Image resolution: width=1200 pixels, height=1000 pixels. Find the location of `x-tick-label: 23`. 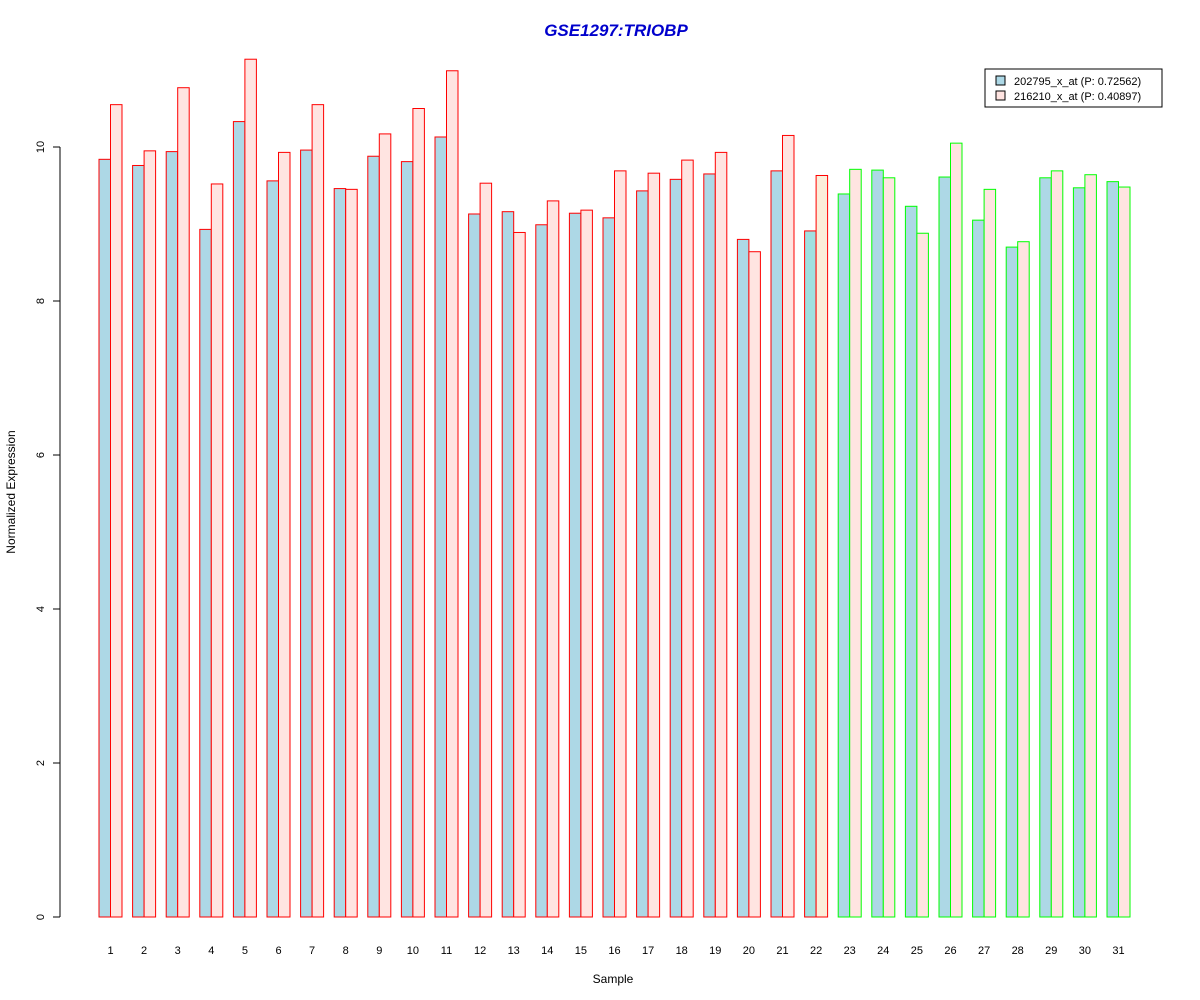

x-tick-label: 23 is located at coordinates (850, 951).